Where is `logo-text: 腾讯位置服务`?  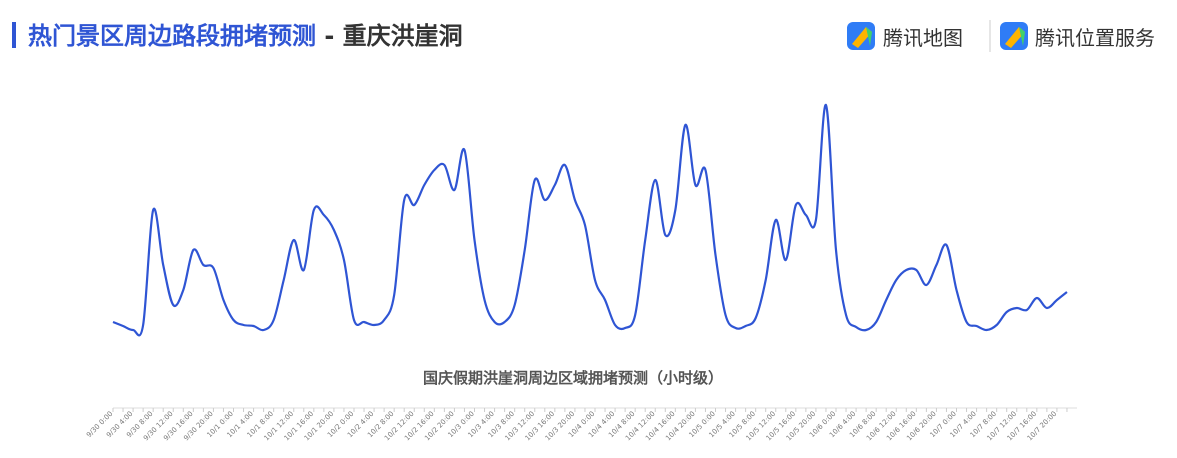
logo-text: 腾讯位置服务 is located at coordinates (1095, 38).